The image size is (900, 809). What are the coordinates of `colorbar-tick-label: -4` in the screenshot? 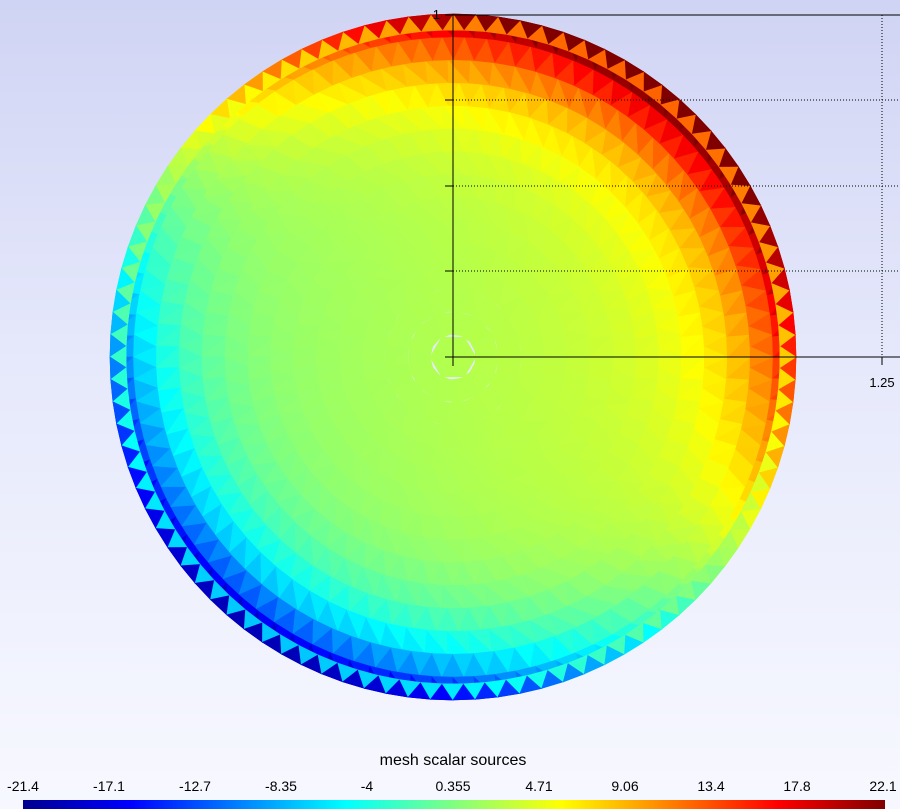 It's located at (367, 786).